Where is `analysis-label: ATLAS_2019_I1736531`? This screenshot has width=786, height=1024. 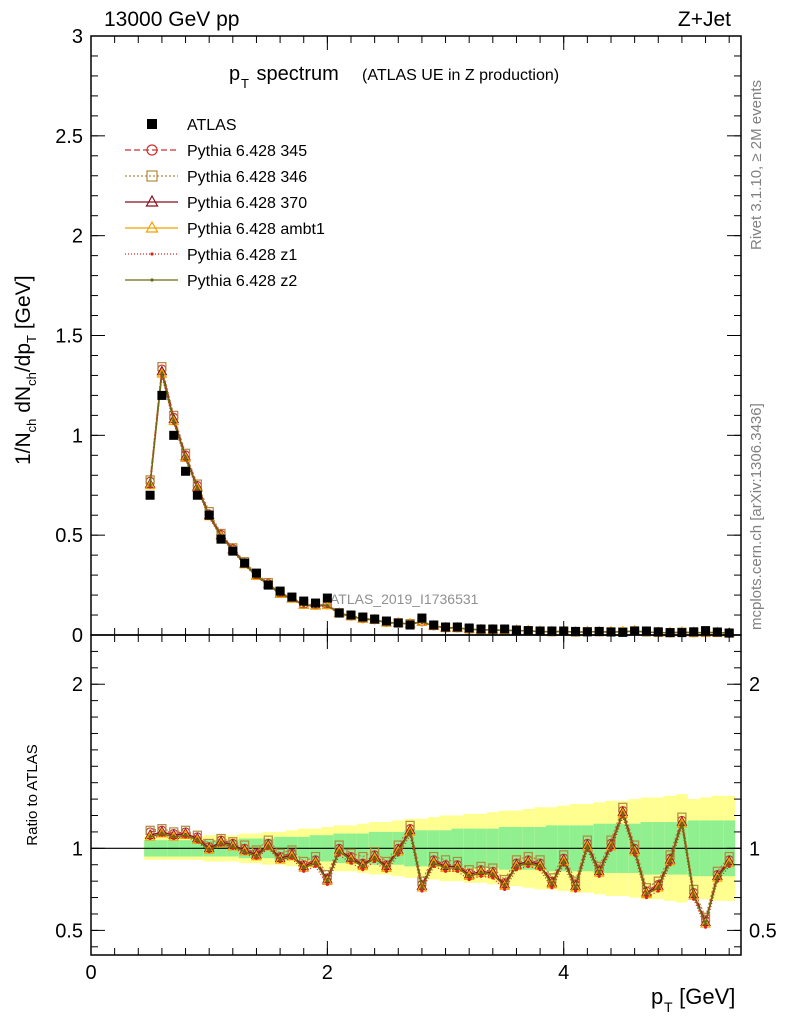
analysis-label: ATLAS_2019_I1736531 is located at coordinates (404, 599).